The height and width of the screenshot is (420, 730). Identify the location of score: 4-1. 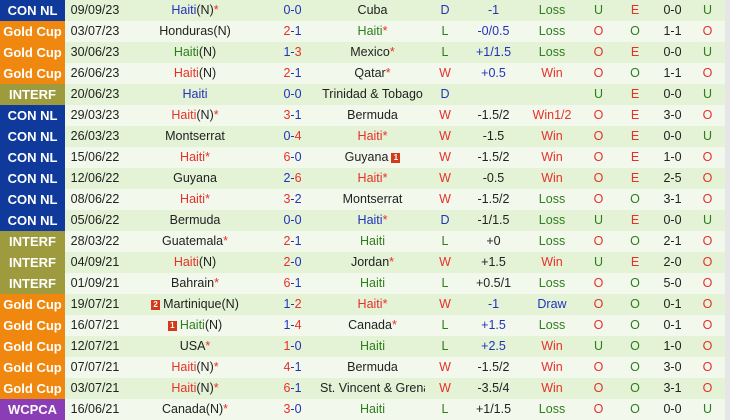
(292, 367).